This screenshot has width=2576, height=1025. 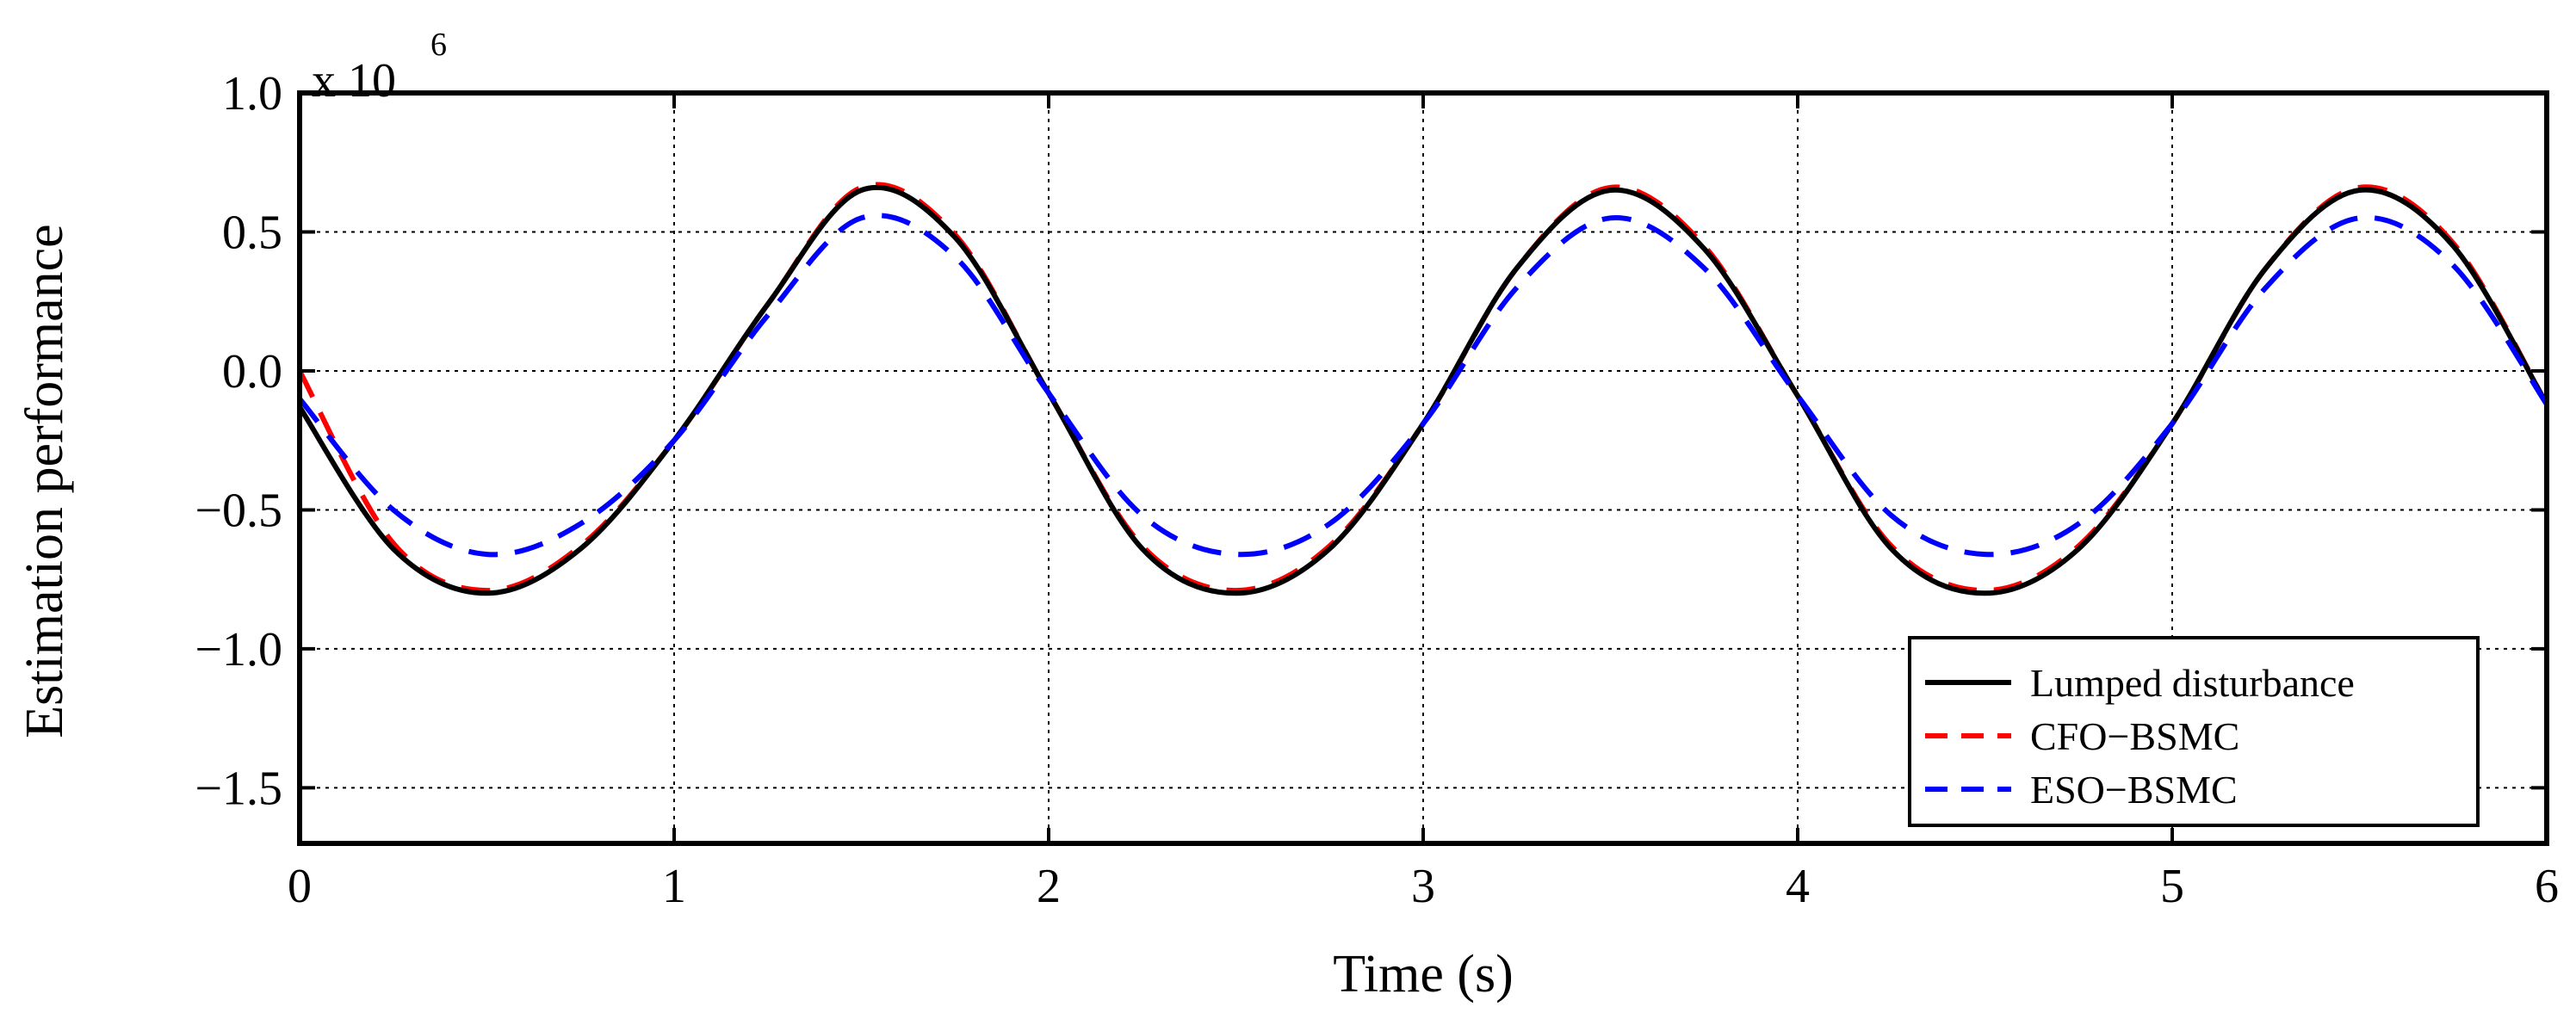 I want to click on y-tick-label: 0.5, so click(x=252, y=232).